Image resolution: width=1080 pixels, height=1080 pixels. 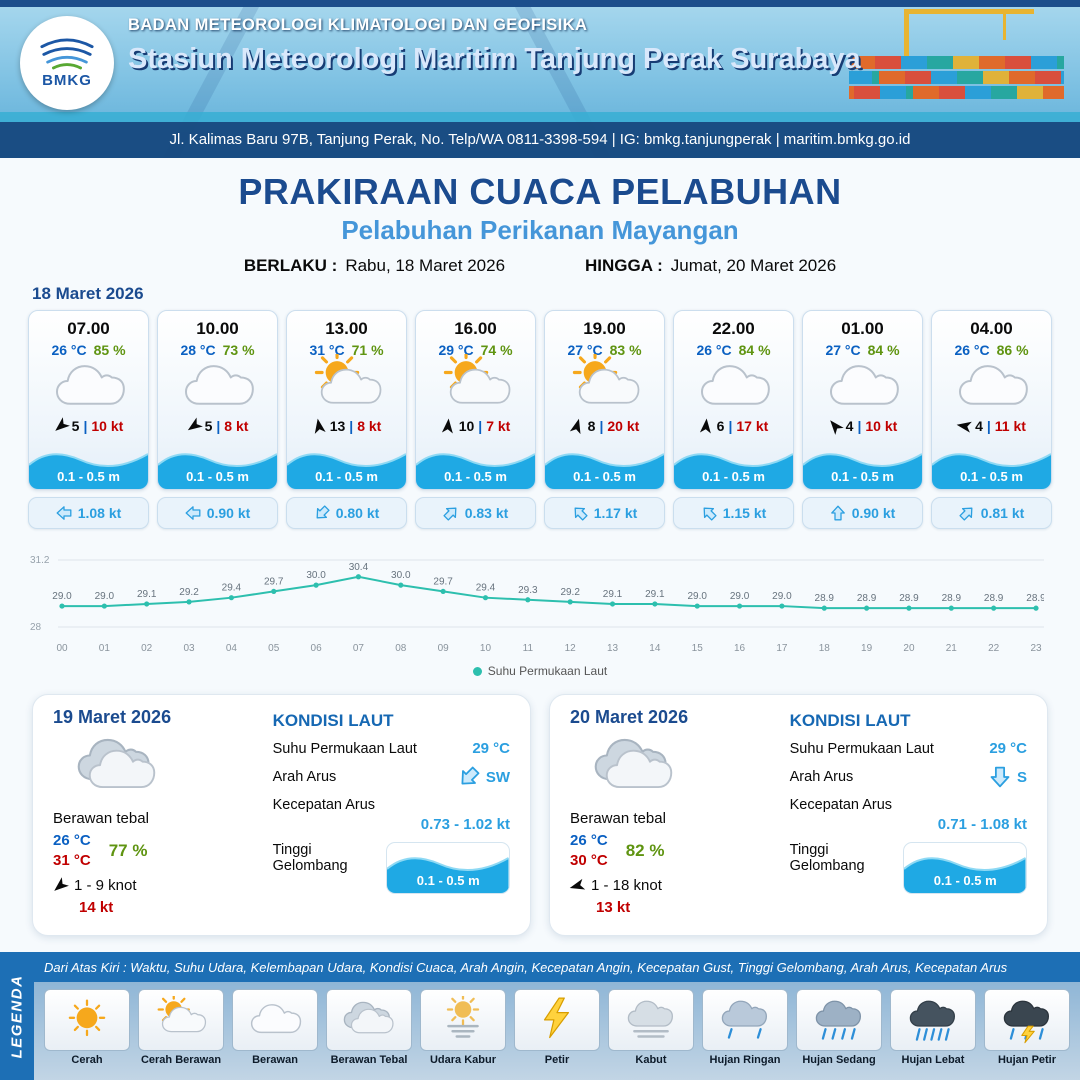 I want to click on cerah-berawan-icon, so click(x=182, y=1014).